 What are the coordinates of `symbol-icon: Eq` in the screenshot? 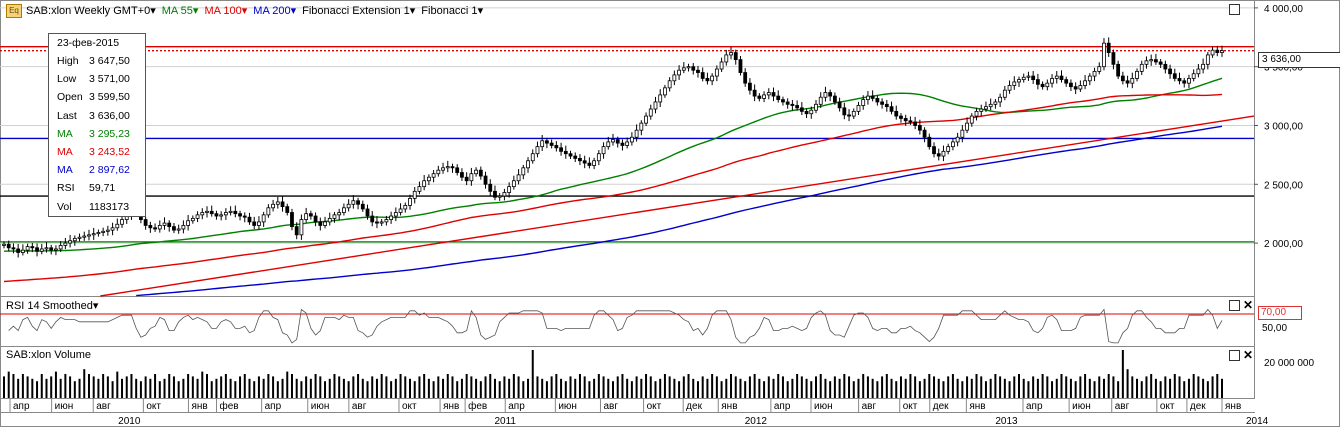 It's located at (14, 11).